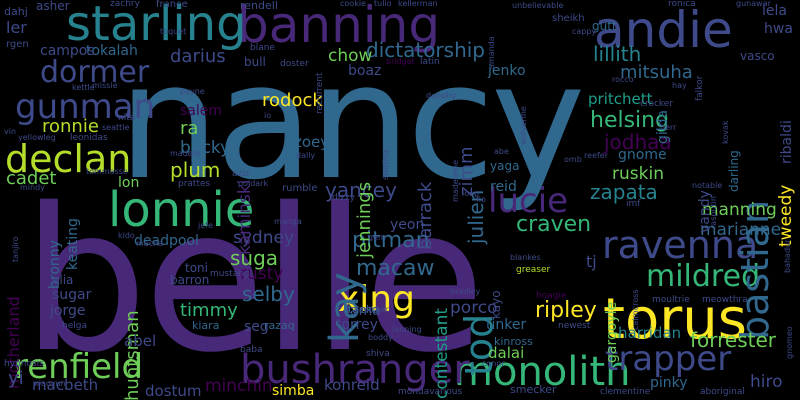 This screenshot has height=400, width=800. What do you see at coordinates (205, 225) in the screenshot?
I see `word-jefe: jefe` at bounding box center [205, 225].